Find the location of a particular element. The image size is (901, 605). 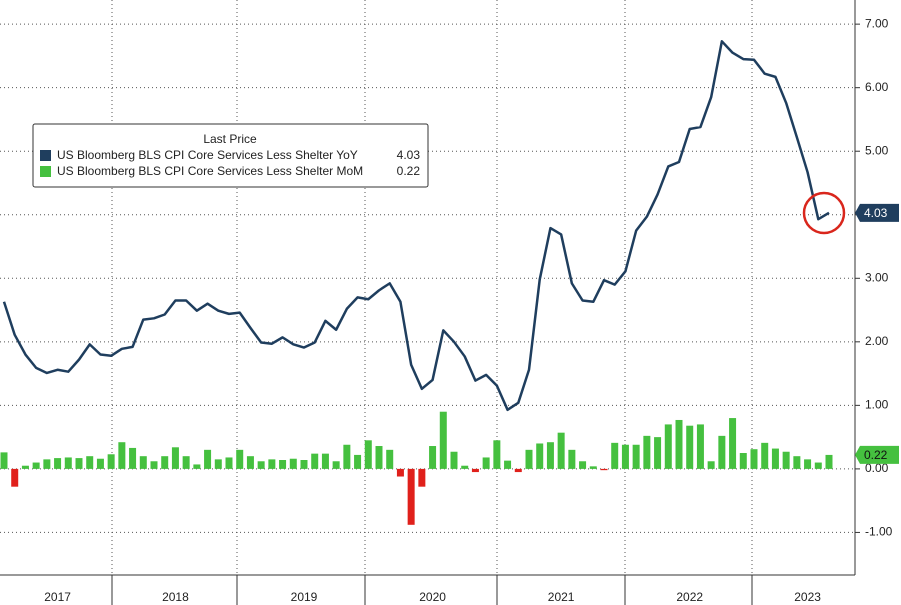

x-tick-label: 2018 is located at coordinates (175, 597).